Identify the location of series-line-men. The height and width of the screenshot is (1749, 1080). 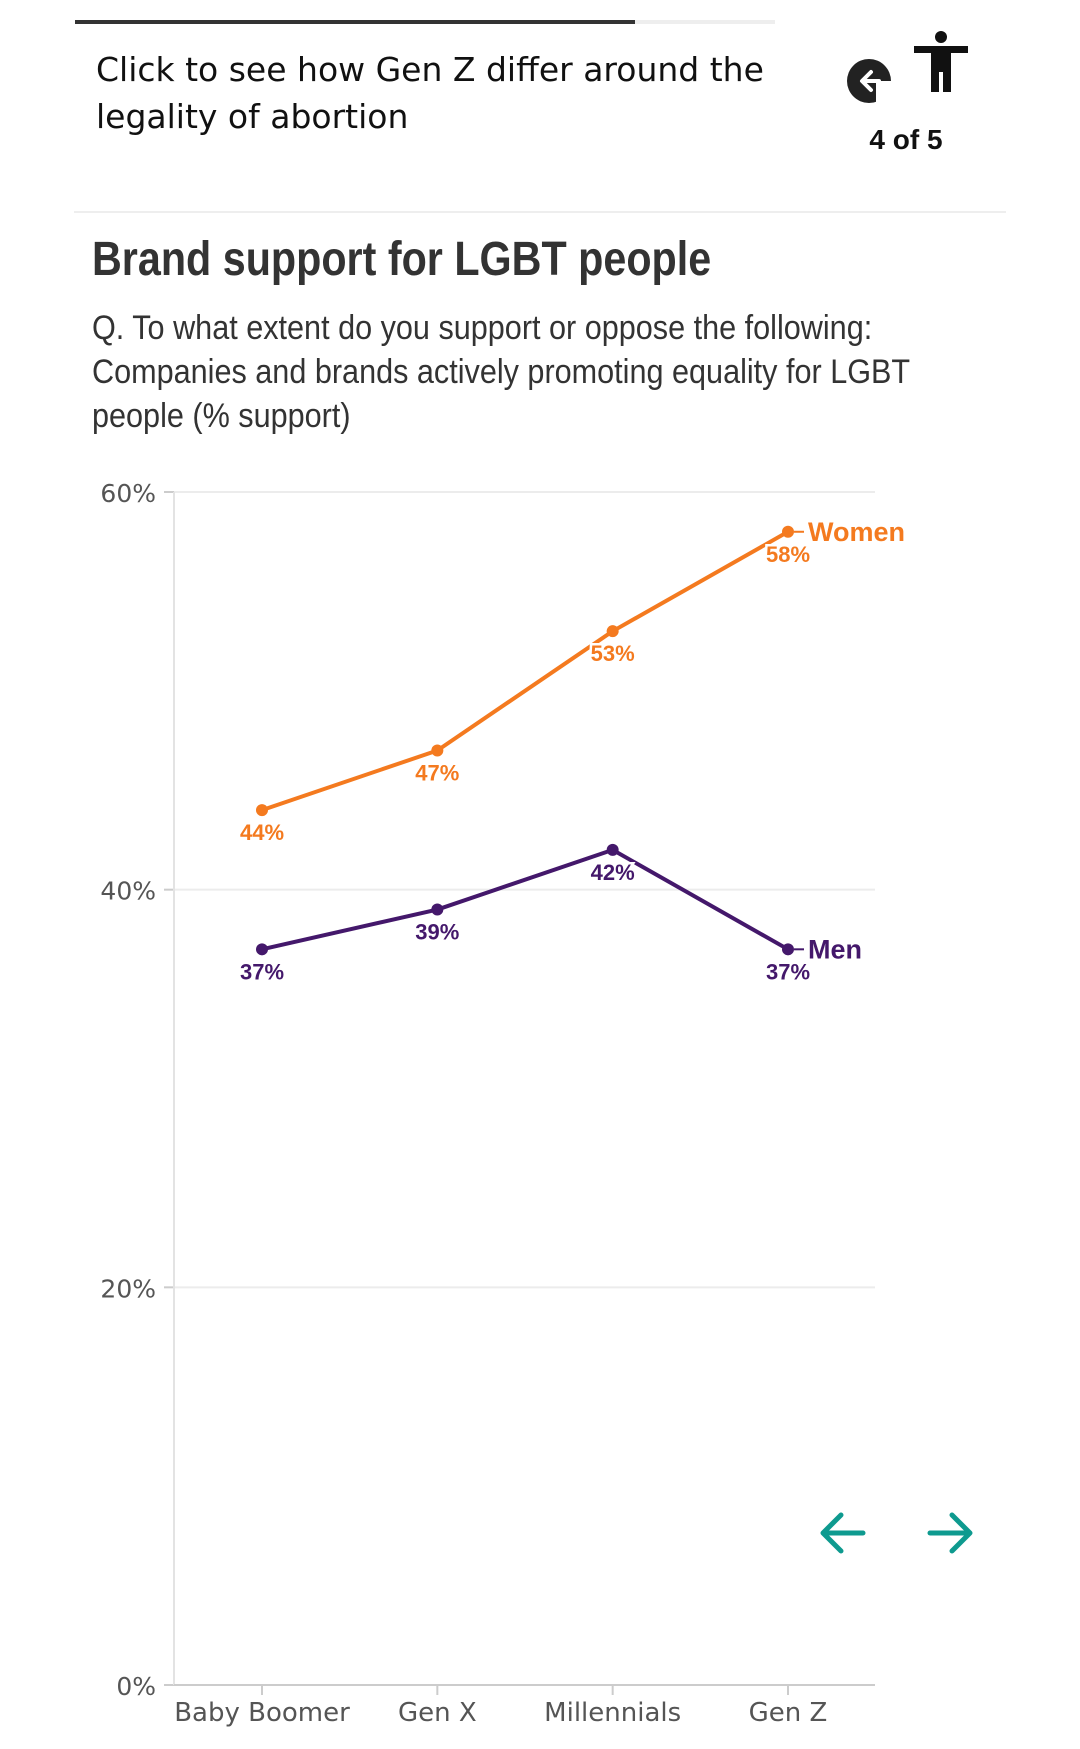
(525, 899).